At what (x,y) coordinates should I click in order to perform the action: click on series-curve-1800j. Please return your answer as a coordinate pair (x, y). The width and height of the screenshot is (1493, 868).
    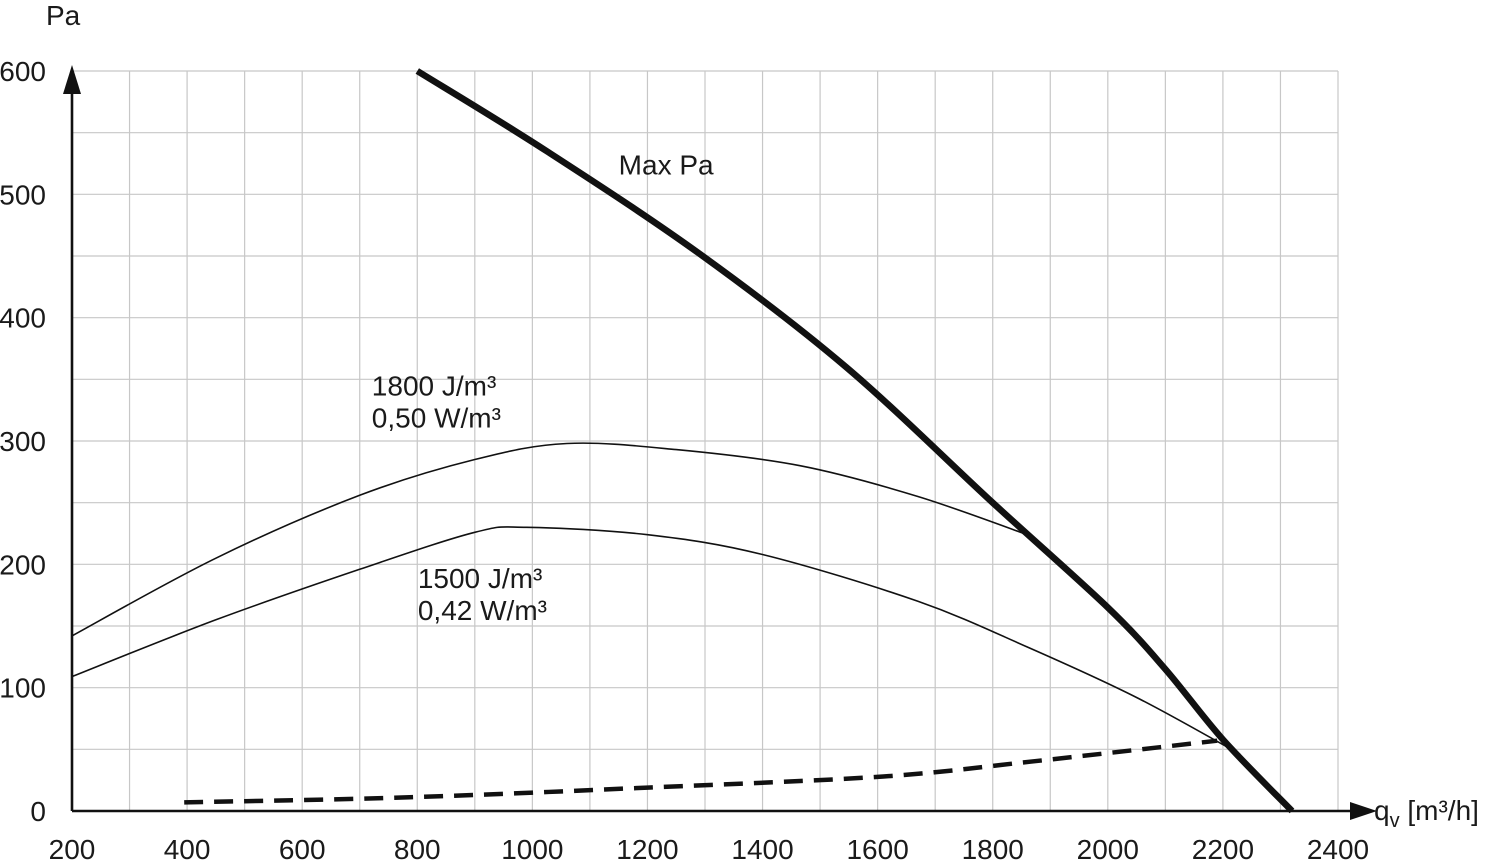
    Looking at the image, I should click on (553, 539).